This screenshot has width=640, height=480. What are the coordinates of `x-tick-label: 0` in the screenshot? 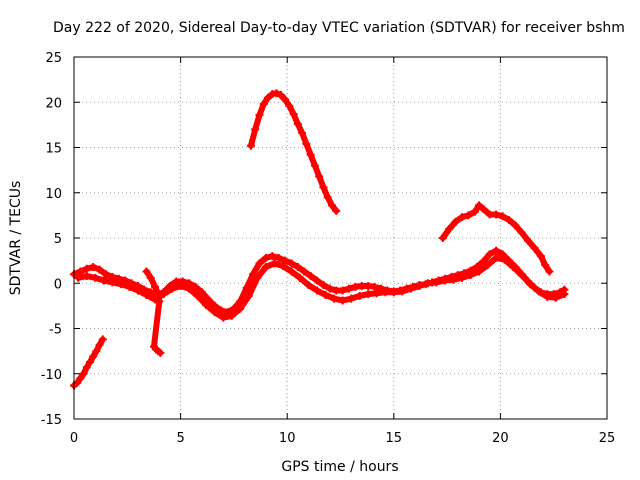 It's located at (74, 438).